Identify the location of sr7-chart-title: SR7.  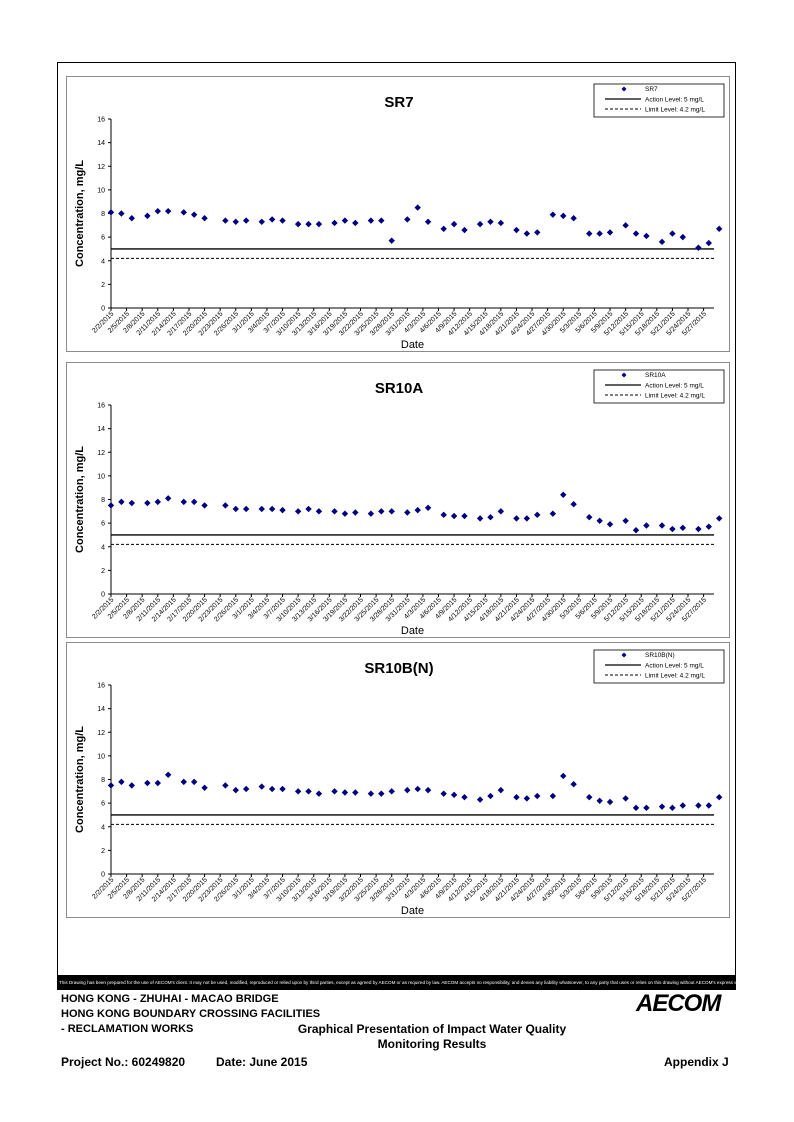
(398, 102).